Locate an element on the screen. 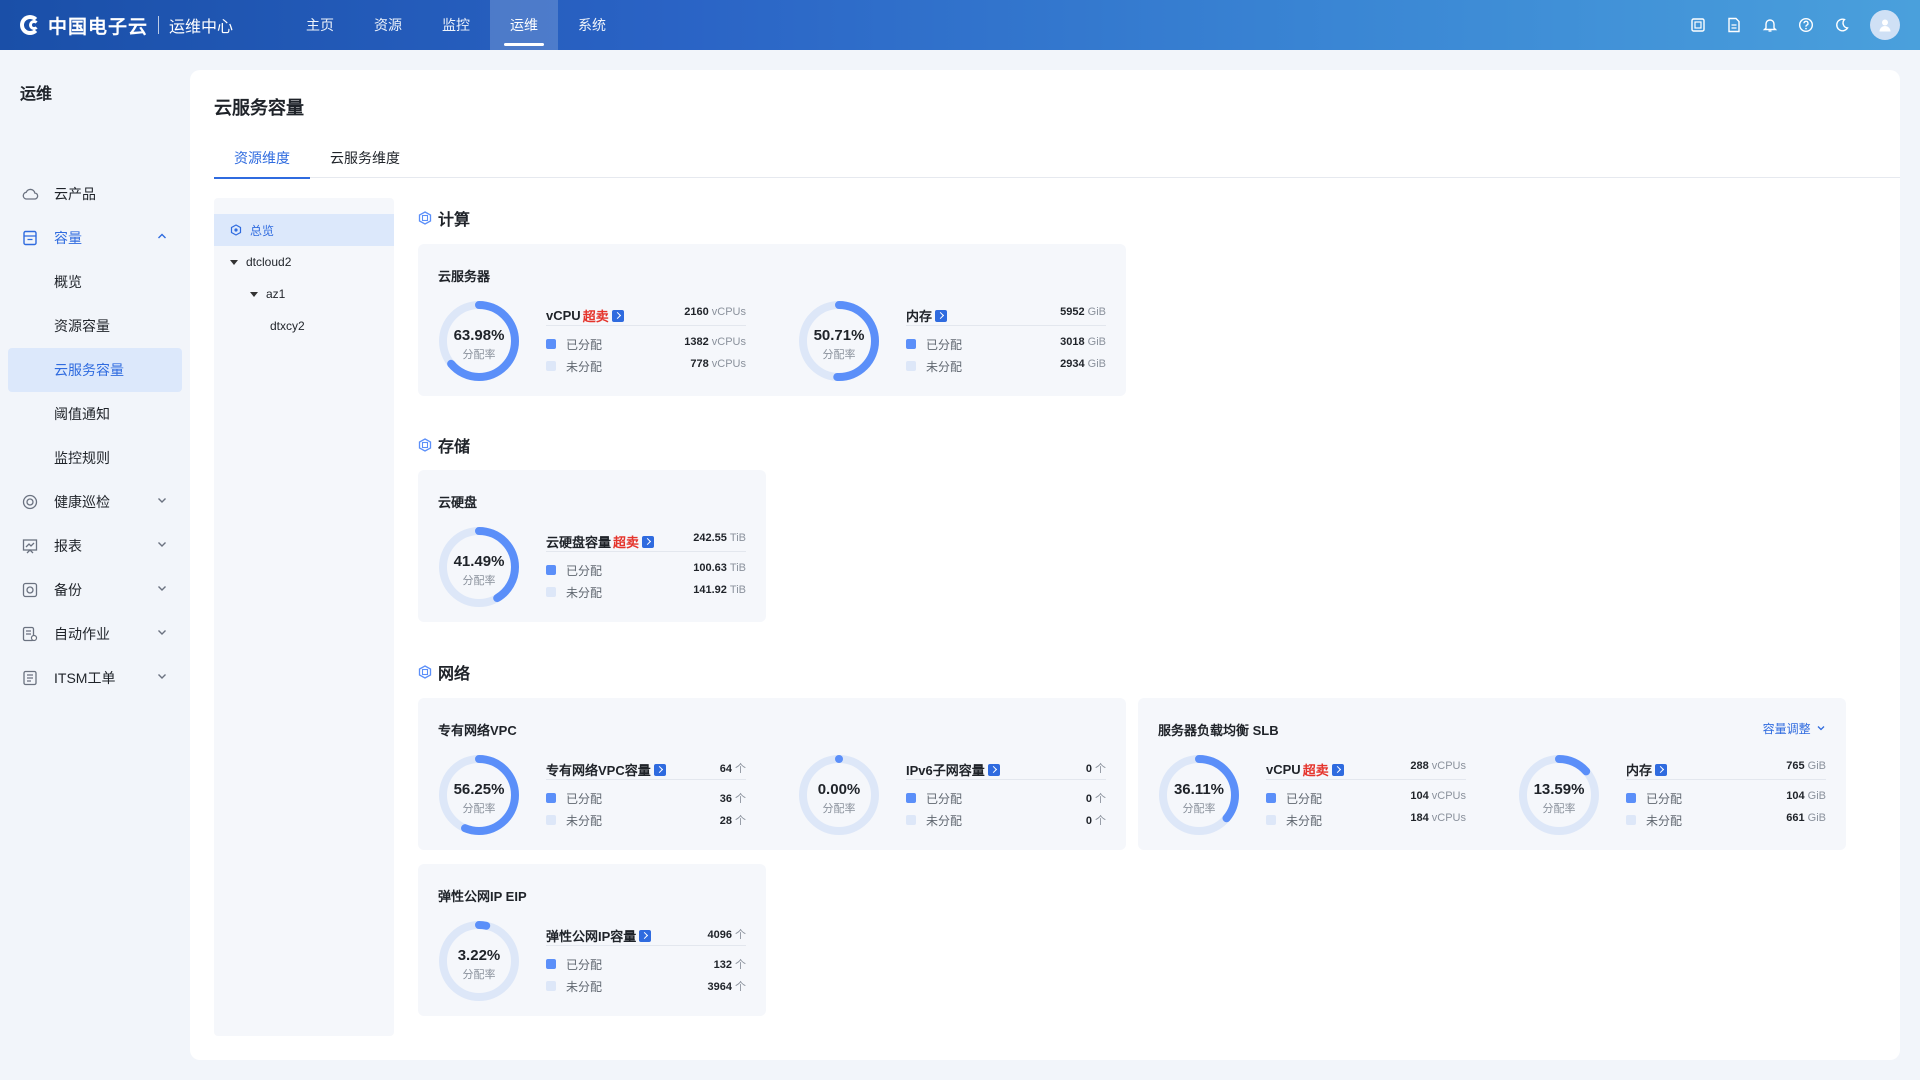 The width and height of the screenshot is (1920, 1080). sidebar-item-itsm: ITSM工单 is located at coordinates (95, 678).